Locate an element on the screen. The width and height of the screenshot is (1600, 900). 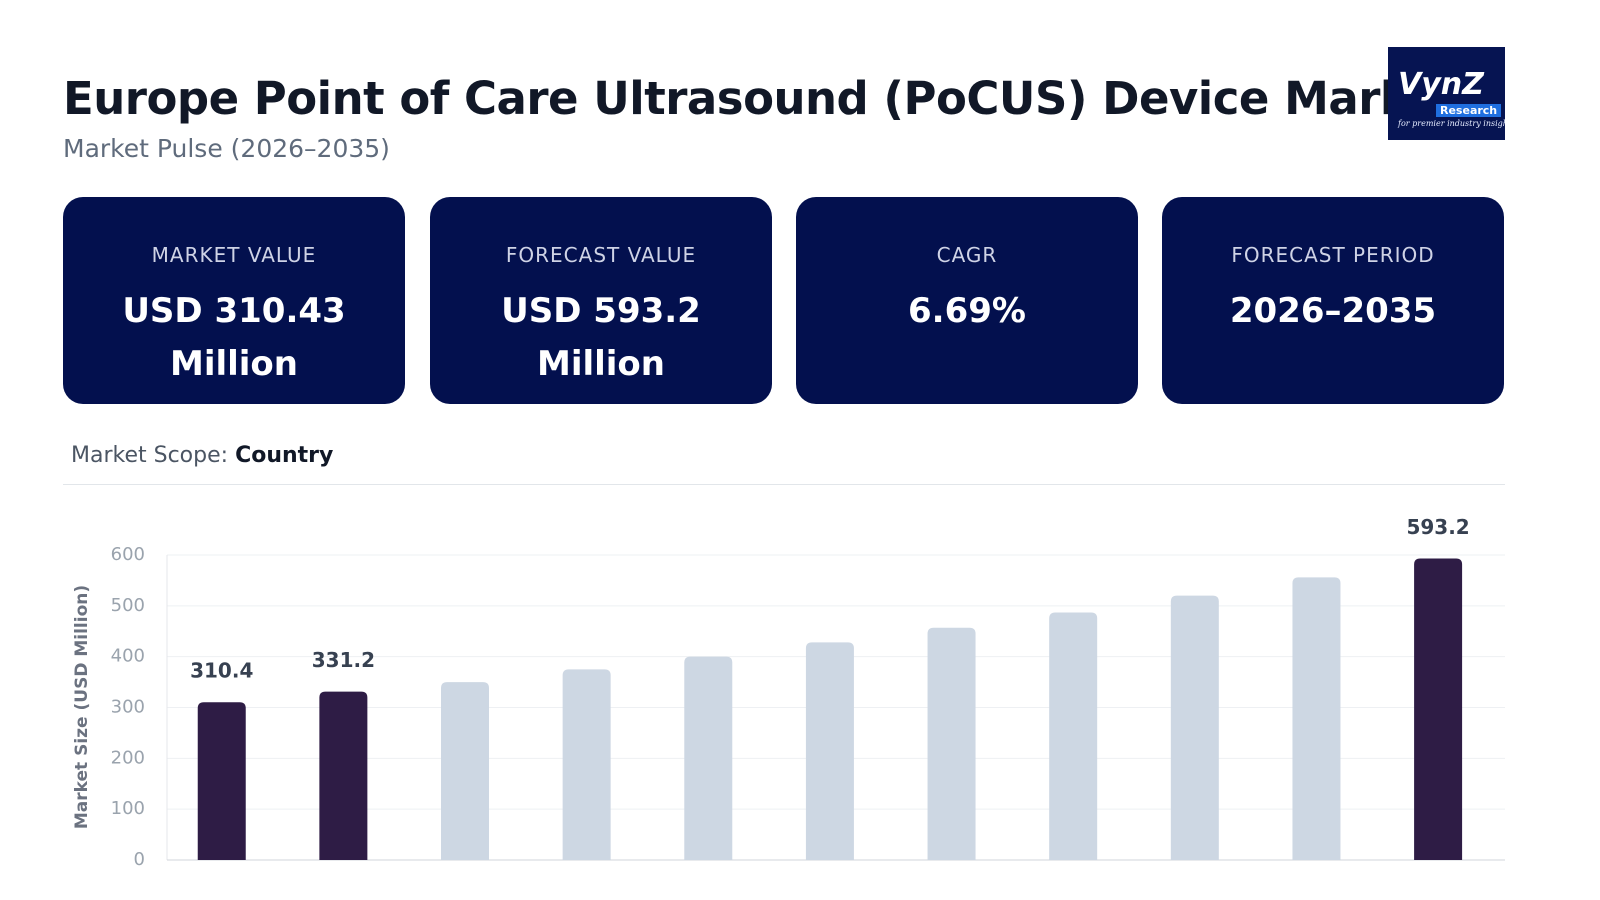
kpi-value: 6.69% is located at coordinates (967, 311).